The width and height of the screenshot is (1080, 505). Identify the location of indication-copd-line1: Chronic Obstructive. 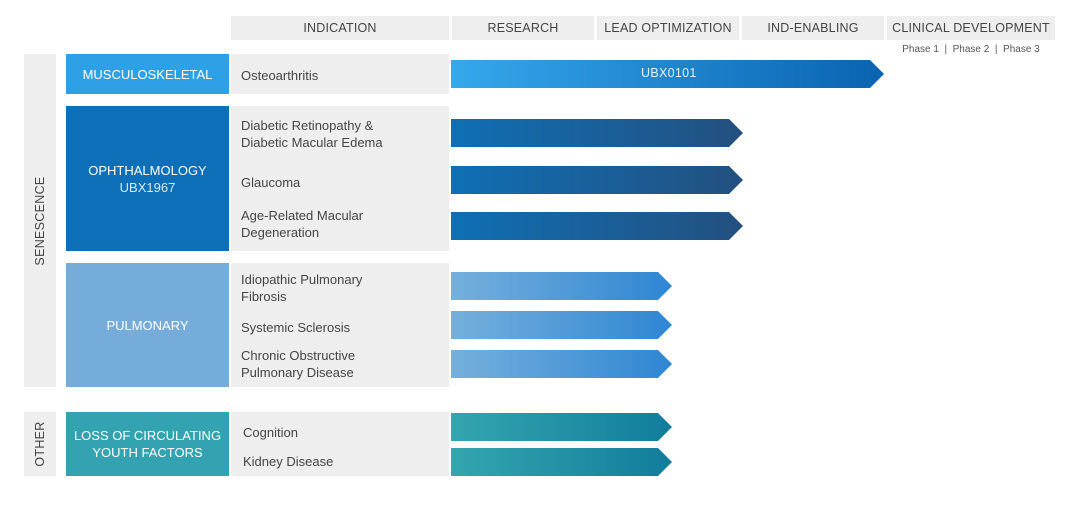
(298, 355).